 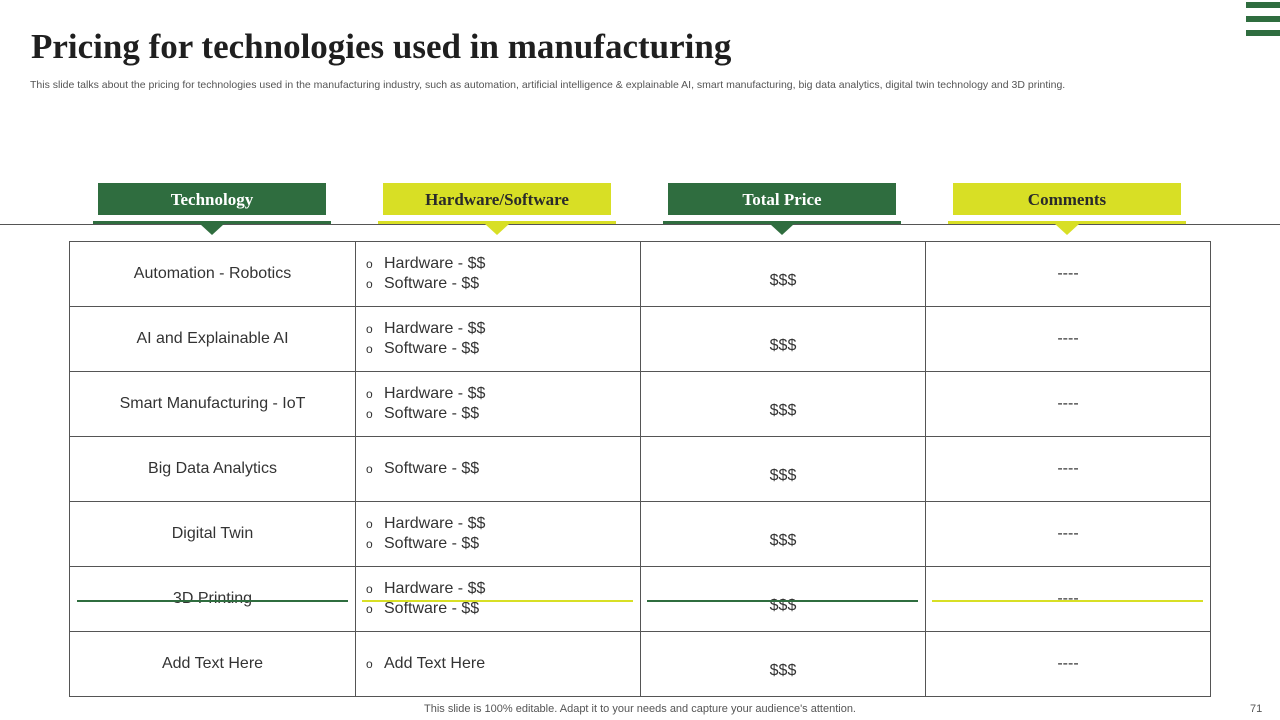 I want to click on technology-cell: 3D Printing, so click(x=212, y=599).